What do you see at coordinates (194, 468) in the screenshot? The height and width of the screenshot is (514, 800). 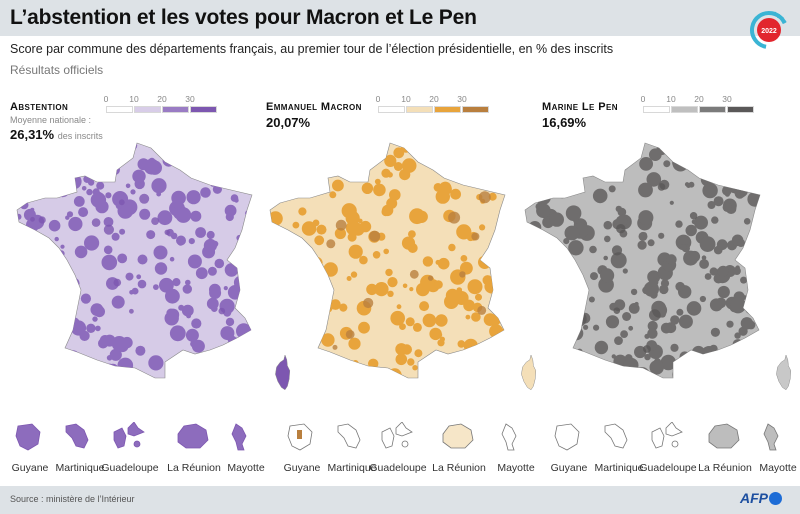 I see `overseas-label: La Réunion` at bounding box center [194, 468].